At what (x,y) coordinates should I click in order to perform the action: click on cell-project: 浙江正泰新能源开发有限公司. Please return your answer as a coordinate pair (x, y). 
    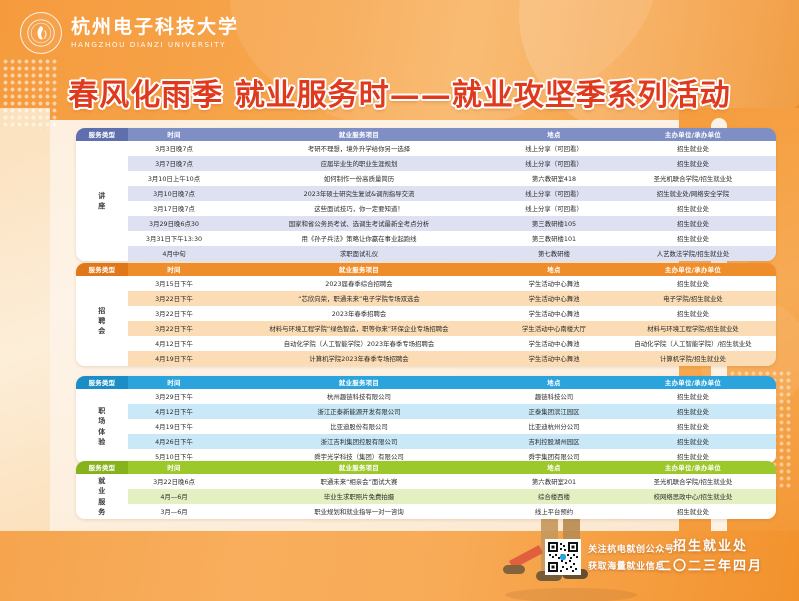
    Looking at the image, I should click on (359, 411).